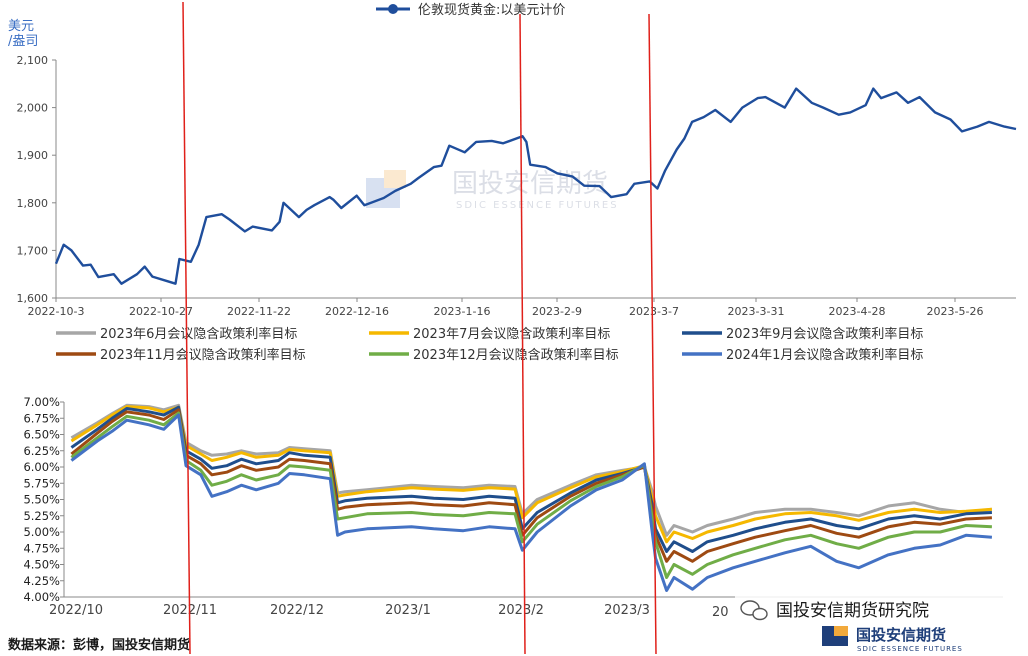 Image resolution: width=1028 pixels, height=656 pixels. I want to click on bottom-y-tick-label: 6.75%, so click(41, 418).